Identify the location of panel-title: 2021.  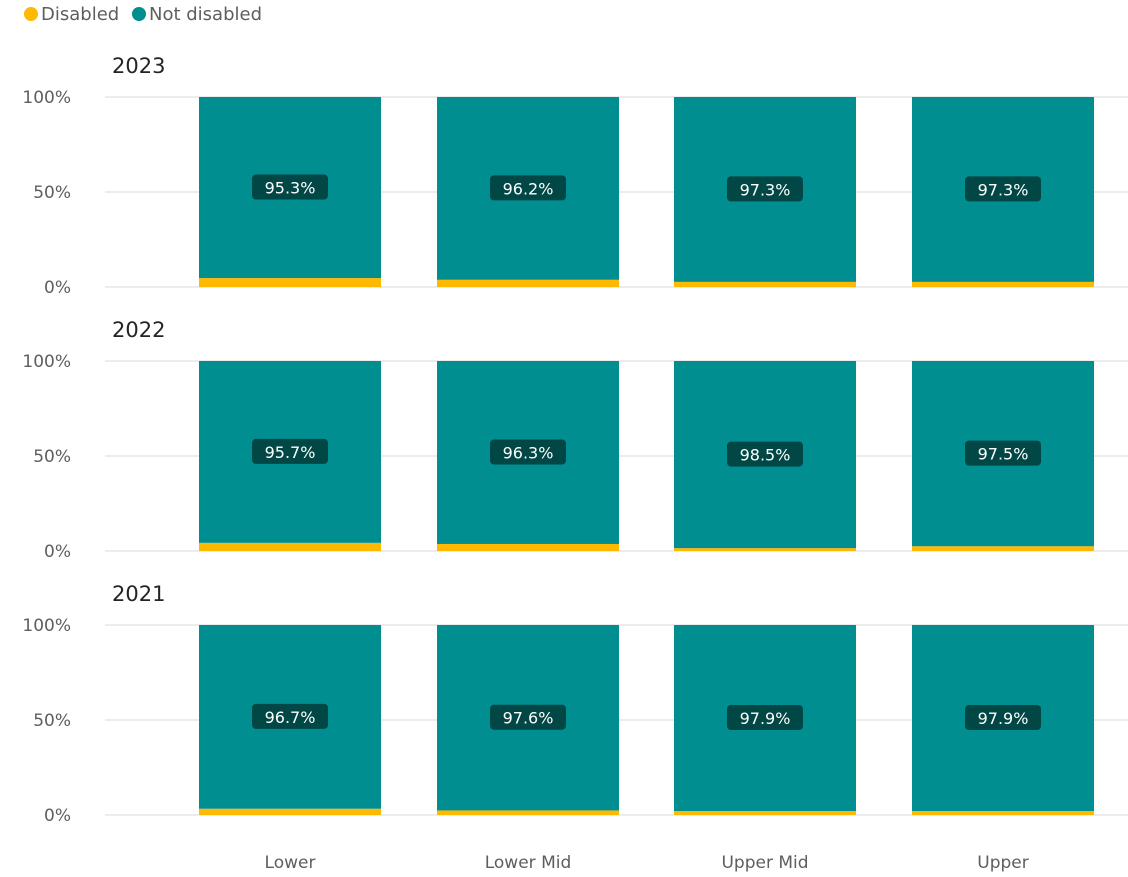
(138, 594).